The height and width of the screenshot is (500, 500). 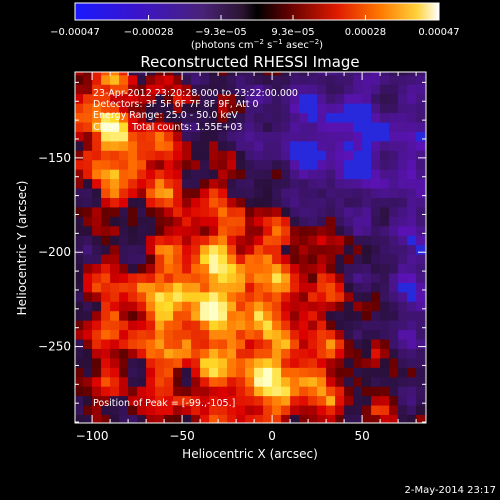 I want to click on unit-part-7: ), so click(x=321, y=45).